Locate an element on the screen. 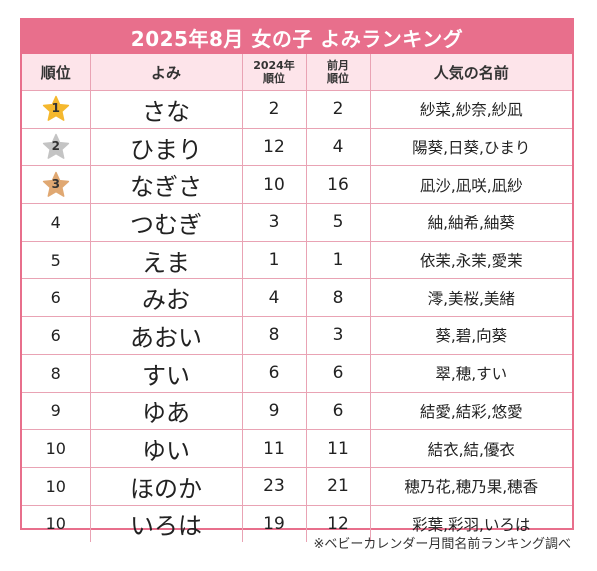 The height and width of the screenshot is (571, 597). prev-month-rank-cell: 1 is located at coordinates (338, 260).